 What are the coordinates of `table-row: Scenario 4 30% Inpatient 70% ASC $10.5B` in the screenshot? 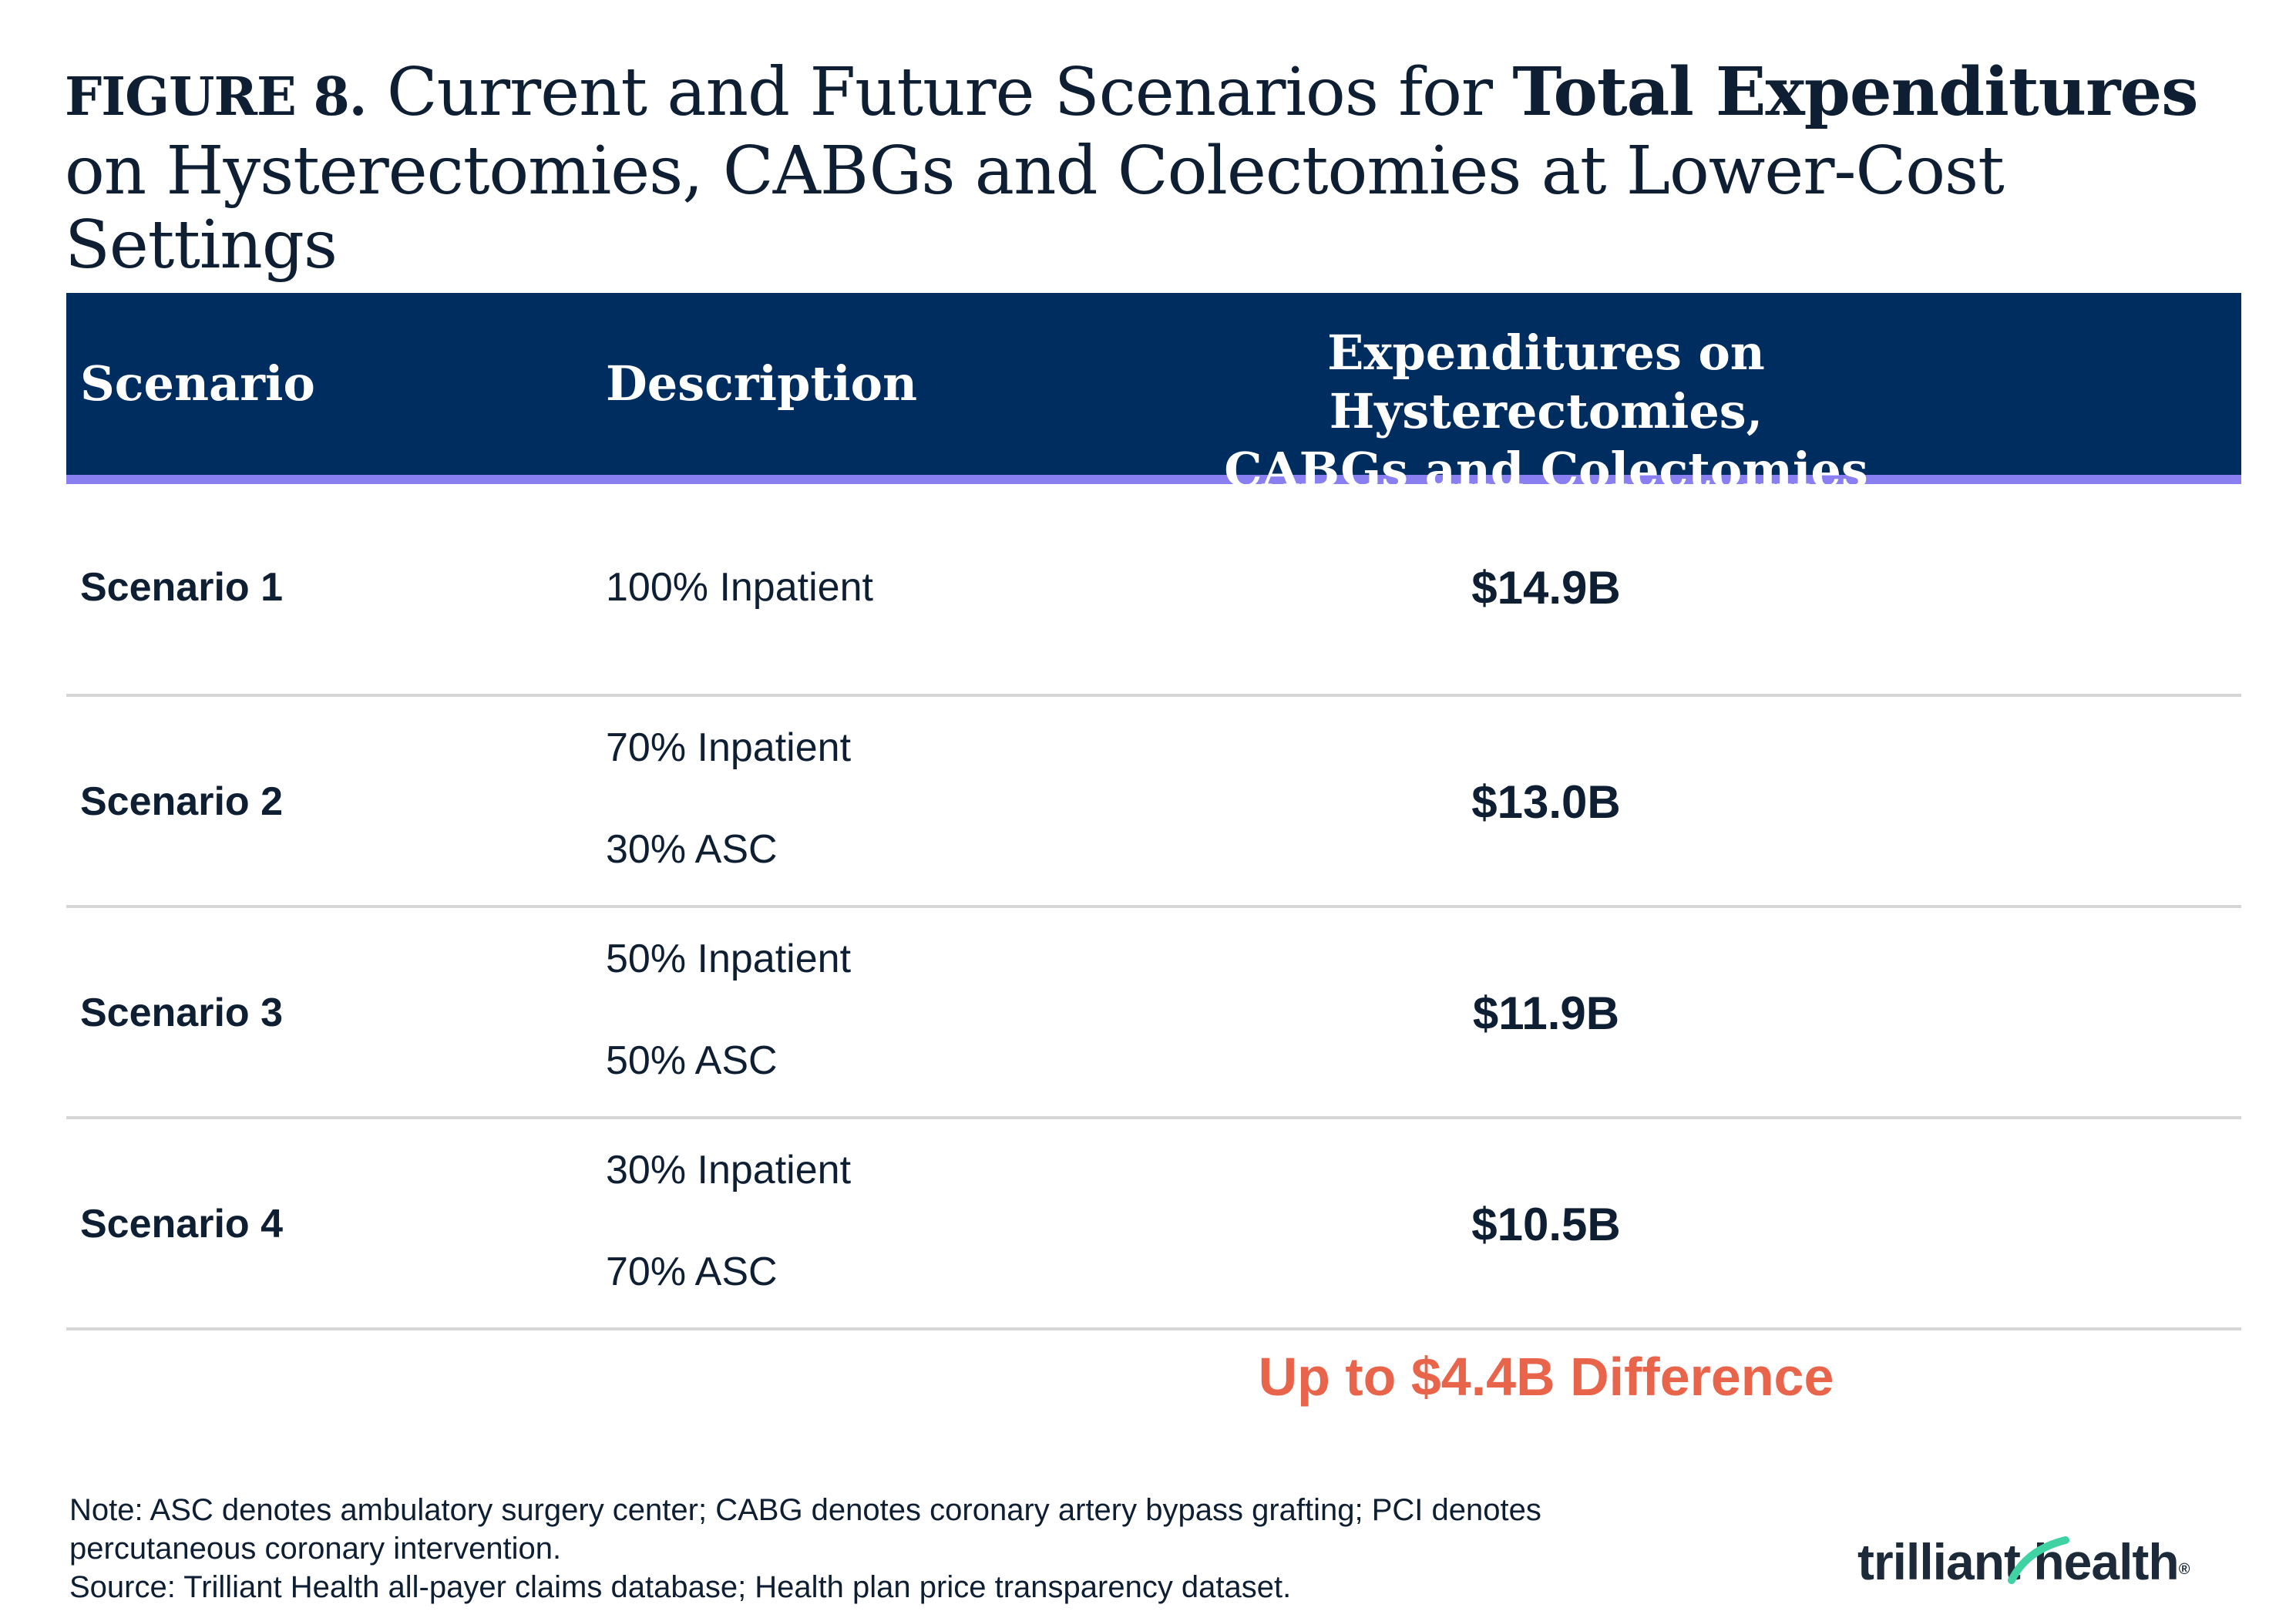 It's located at (1153, 1224).